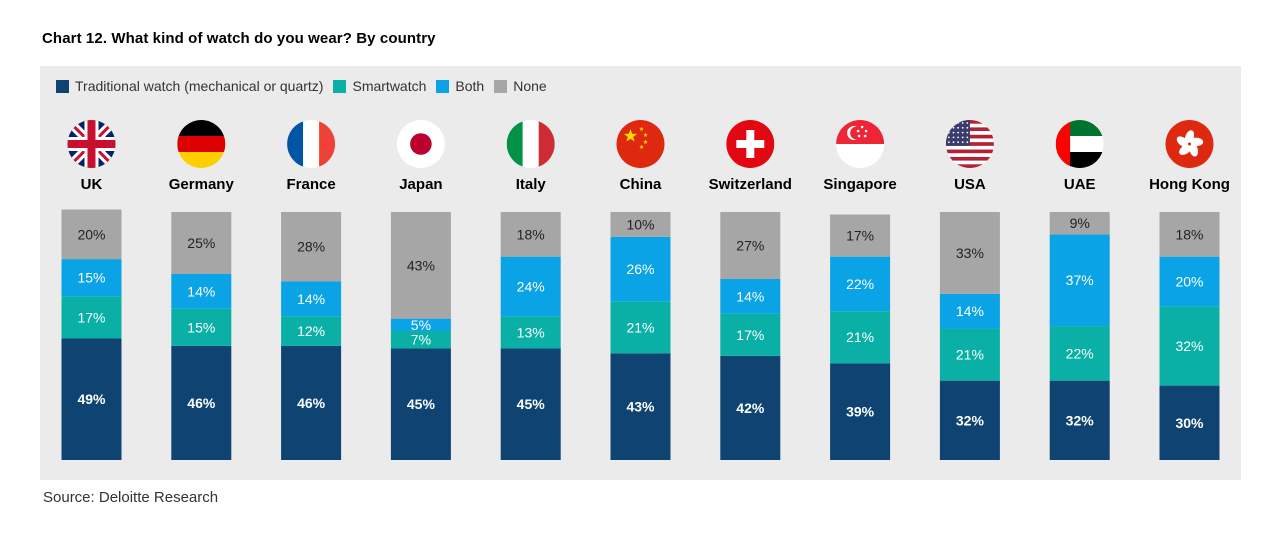 The width and height of the screenshot is (1280, 551). I want to click on bar-group: UK 49% 17% 15% 20%, so click(91, 318).